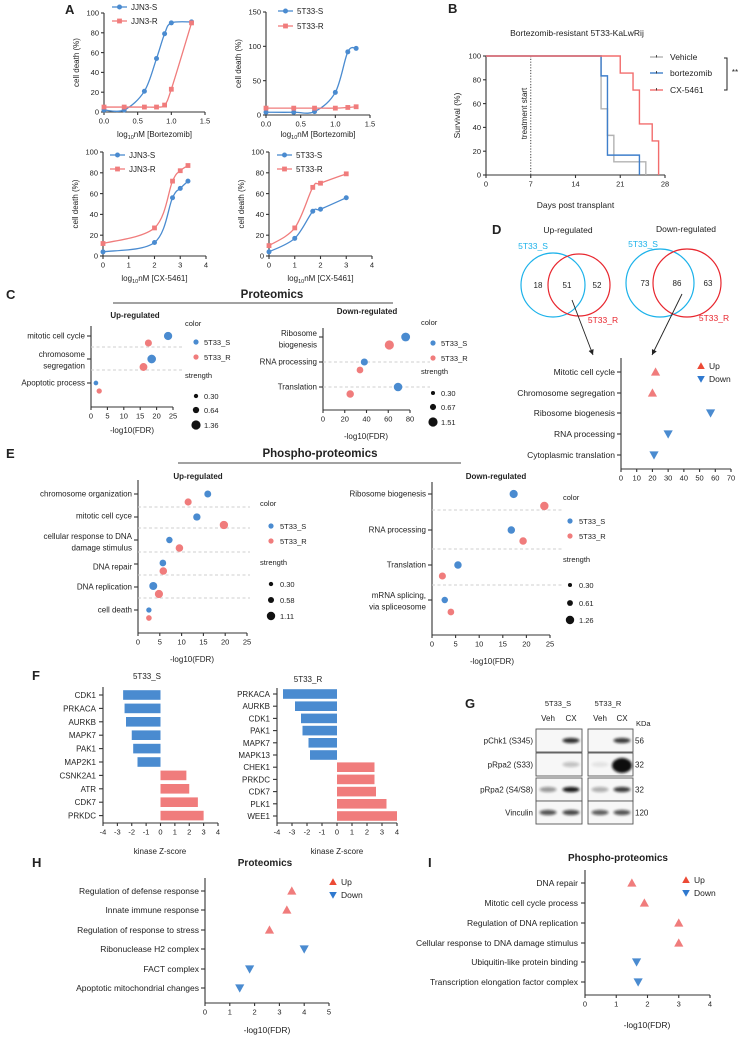 Image resolution: width=745 pixels, height=1041 pixels. Describe the element at coordinates (566, 115) in the screenshot. I see `survival-curve-vehicle` at that location.